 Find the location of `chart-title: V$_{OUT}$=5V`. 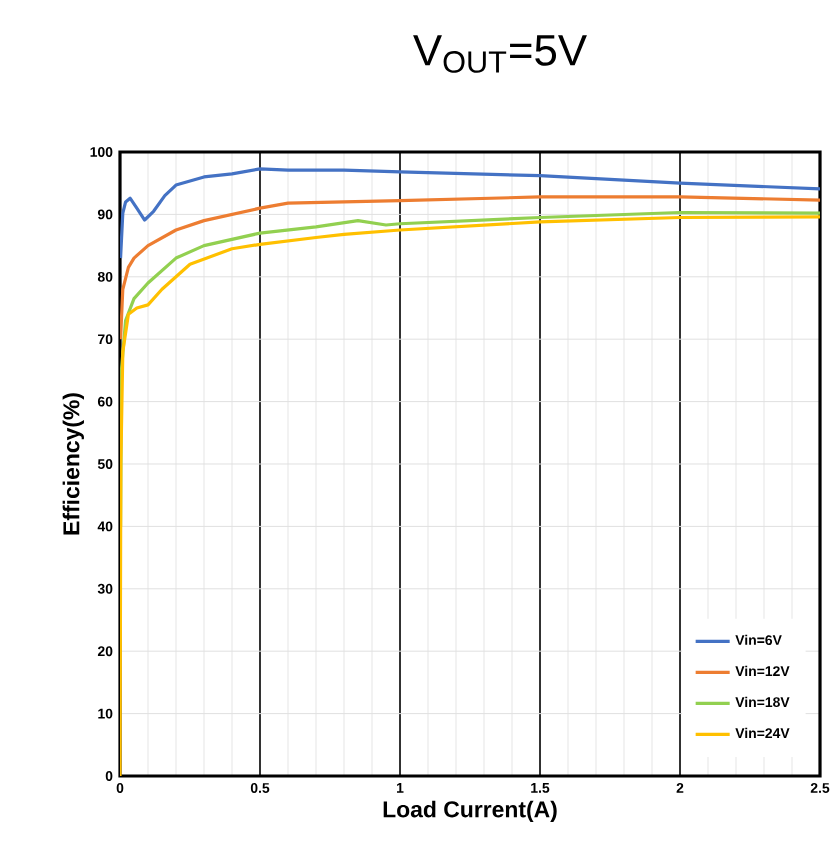

chart-title: V$_{OUT}$=5V is located at coordinates (500, 54).